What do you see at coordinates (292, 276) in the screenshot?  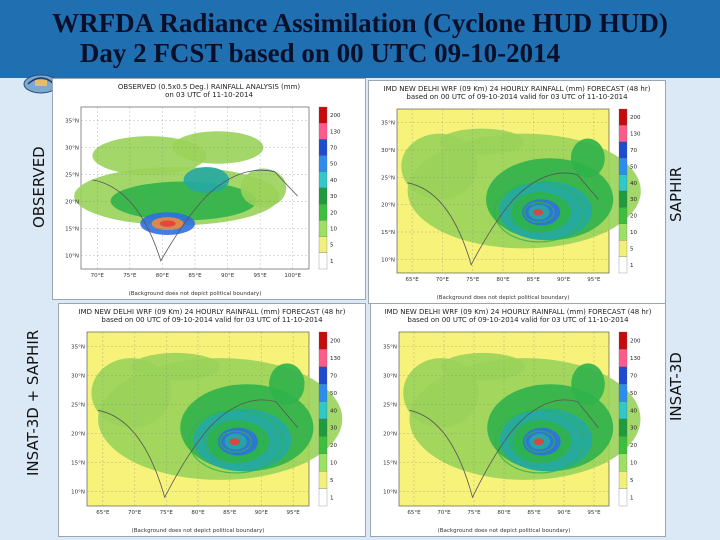 I see `lon-tick-label: 100°E` at bounding box center [292, 276].